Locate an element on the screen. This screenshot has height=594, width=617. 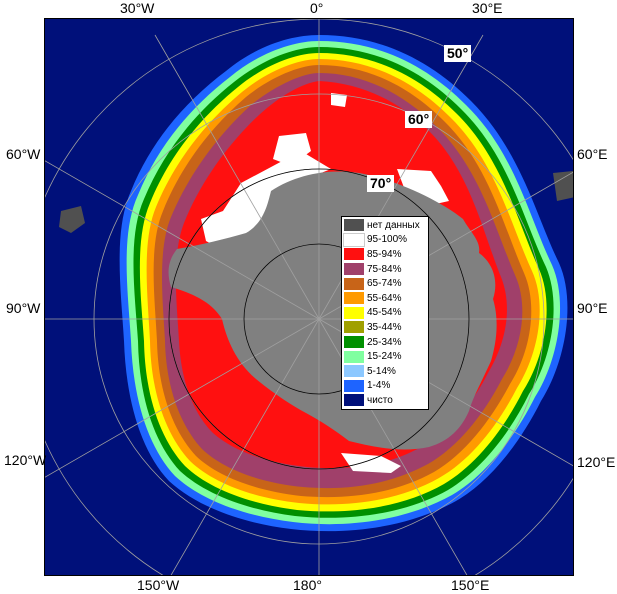
legend-label: 55-64% is located at coordinates (384, 298).